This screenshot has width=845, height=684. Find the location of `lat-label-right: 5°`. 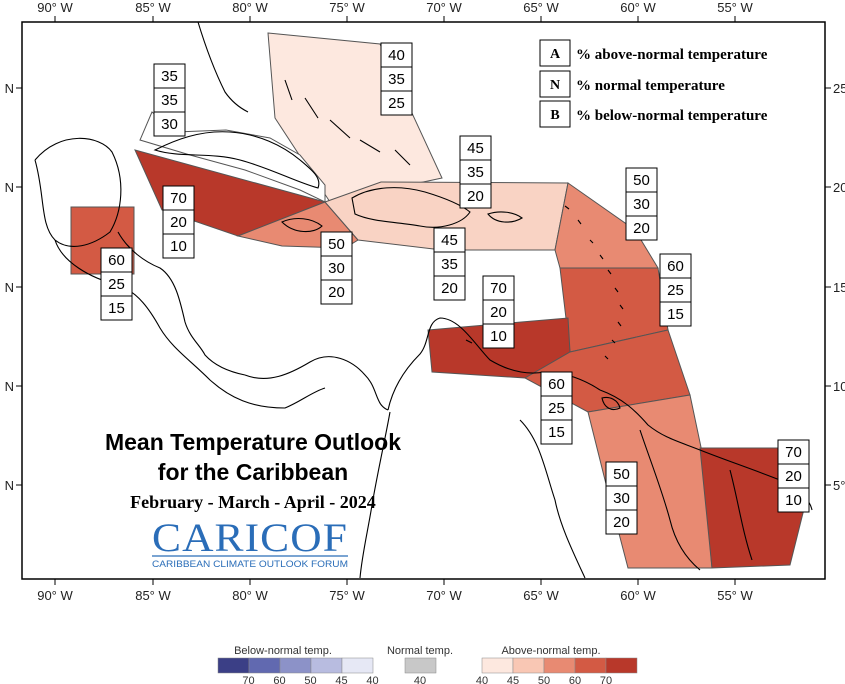

lat-label-right: 5° is located at coordinates (839, 485).